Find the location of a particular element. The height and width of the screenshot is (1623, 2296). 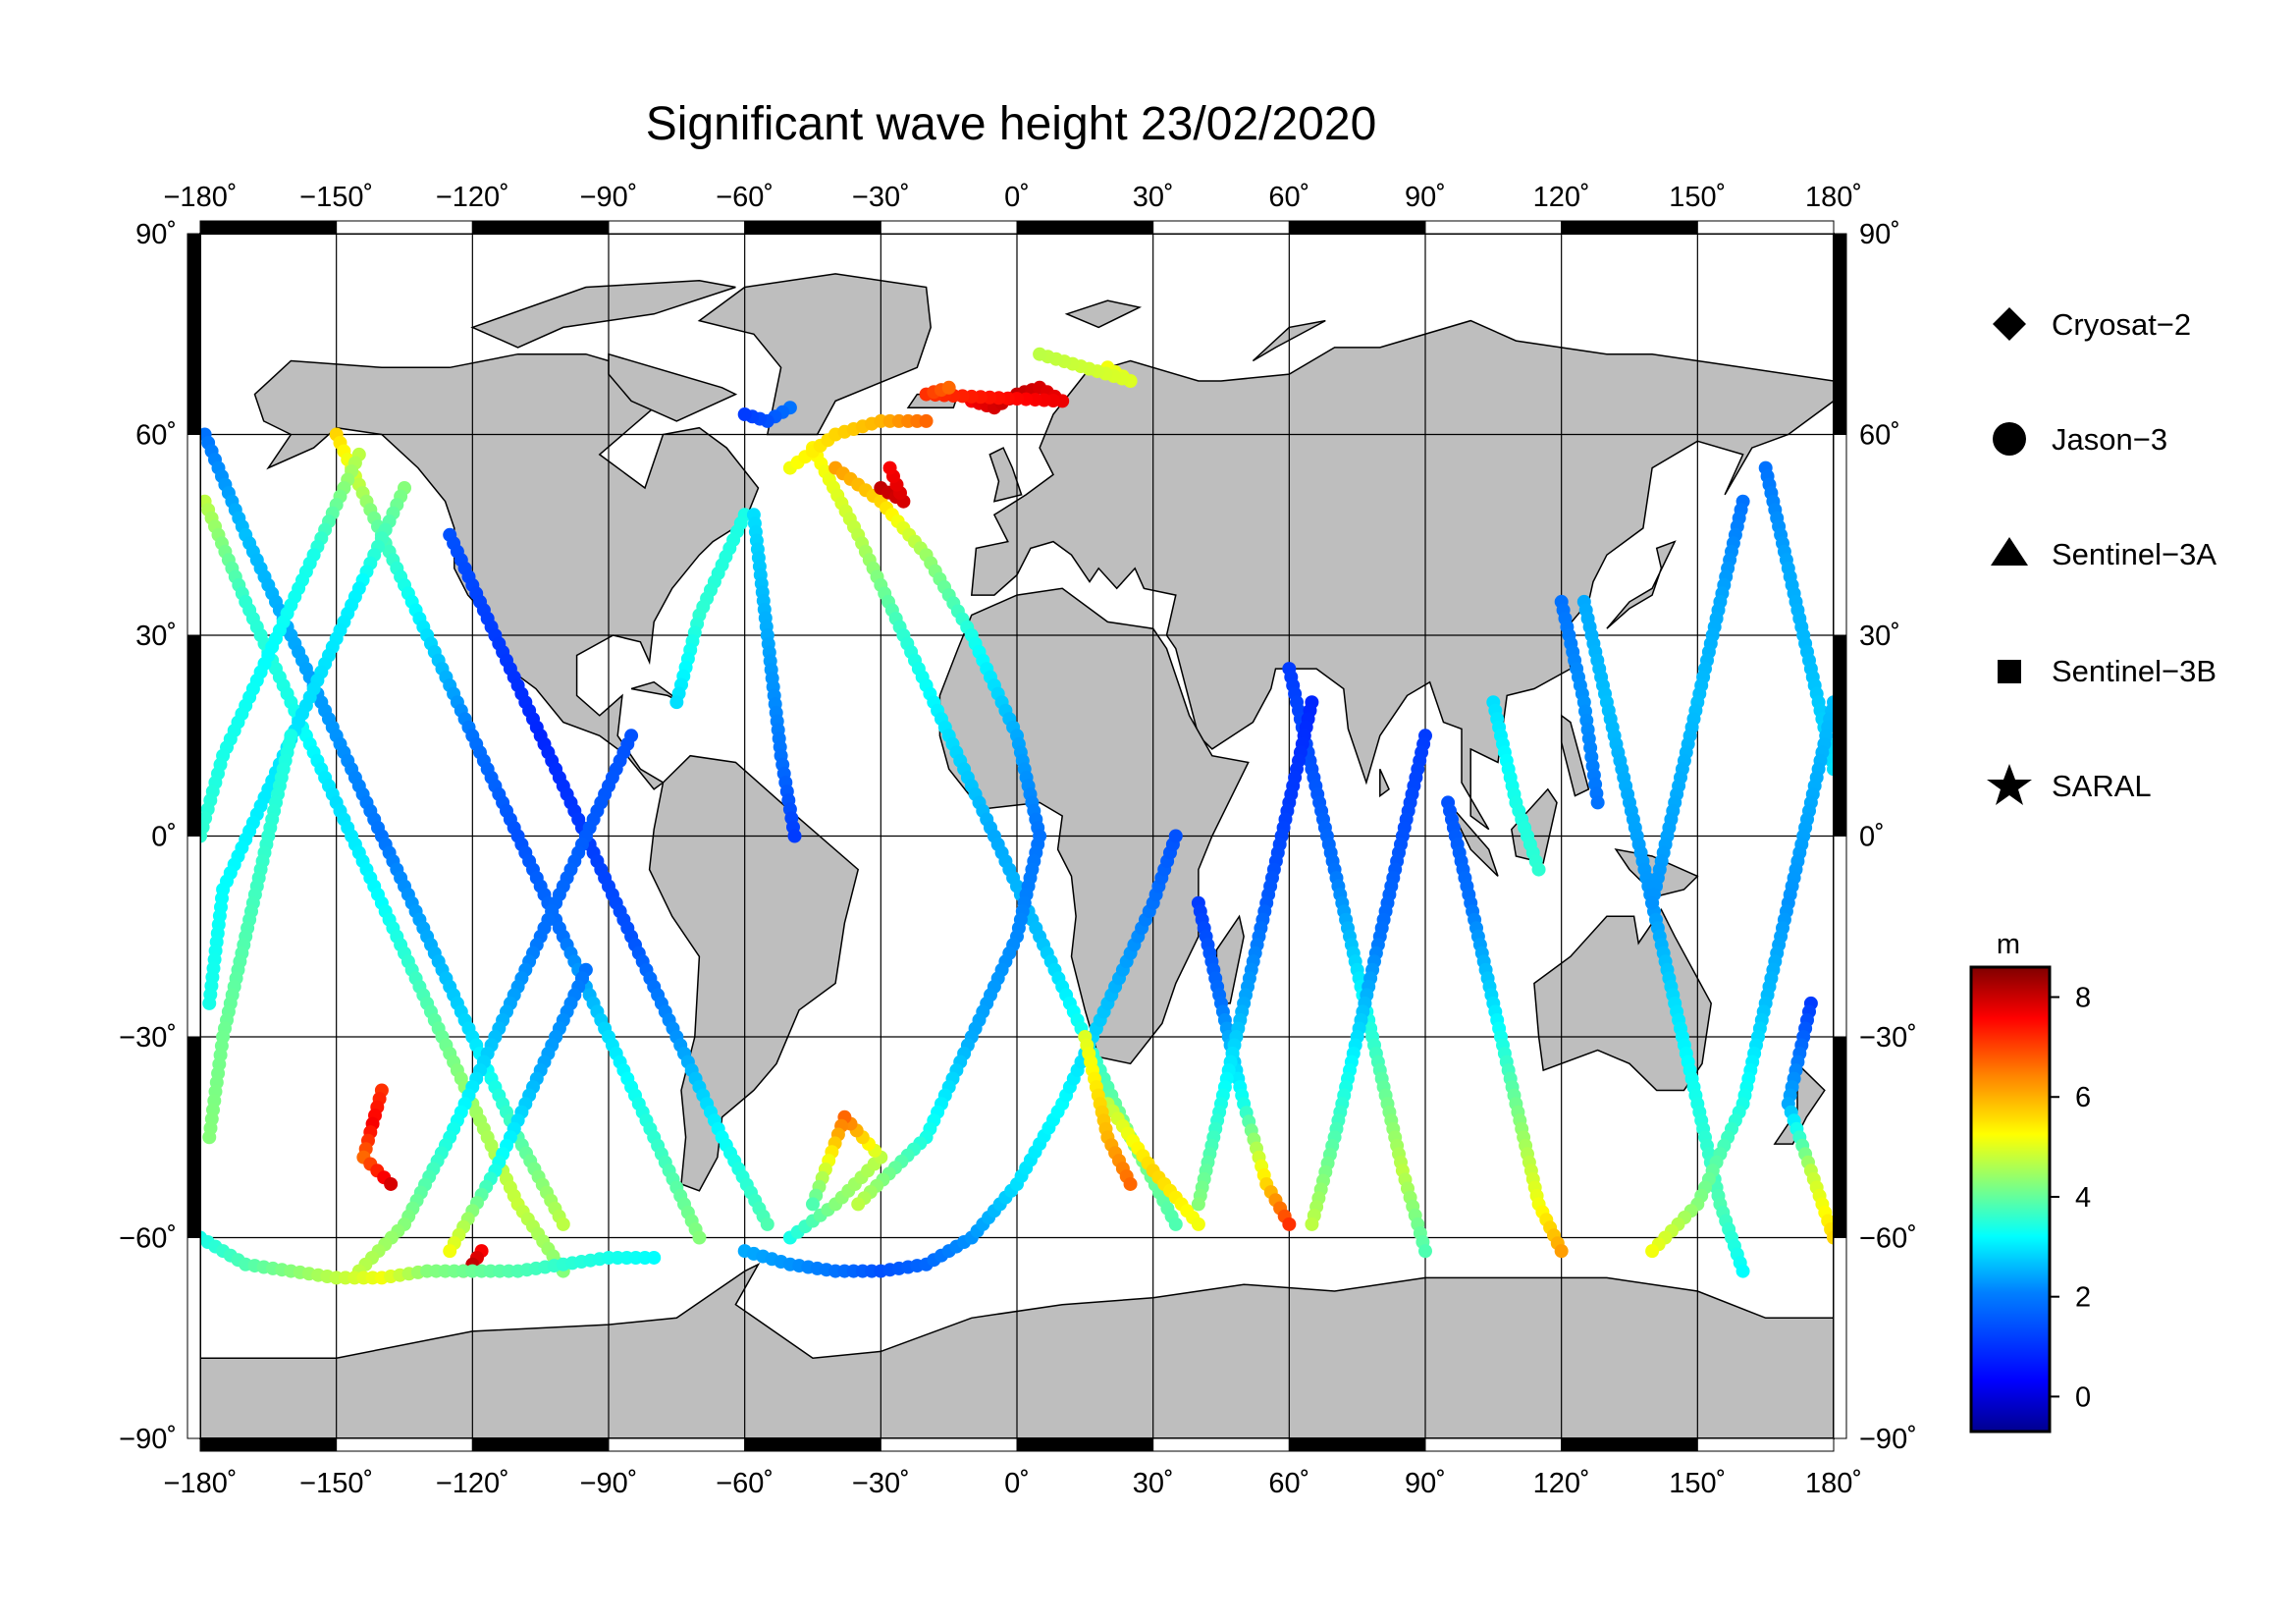

lon-tick-label-bottom: 0˚ is located at coordinates (1017, 1483).